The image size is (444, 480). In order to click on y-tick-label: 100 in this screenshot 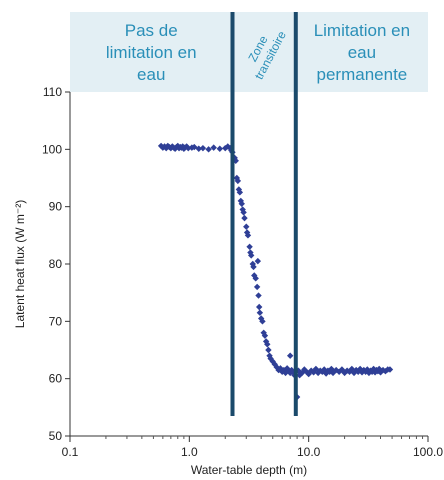, I will do `click(52, 149)`.